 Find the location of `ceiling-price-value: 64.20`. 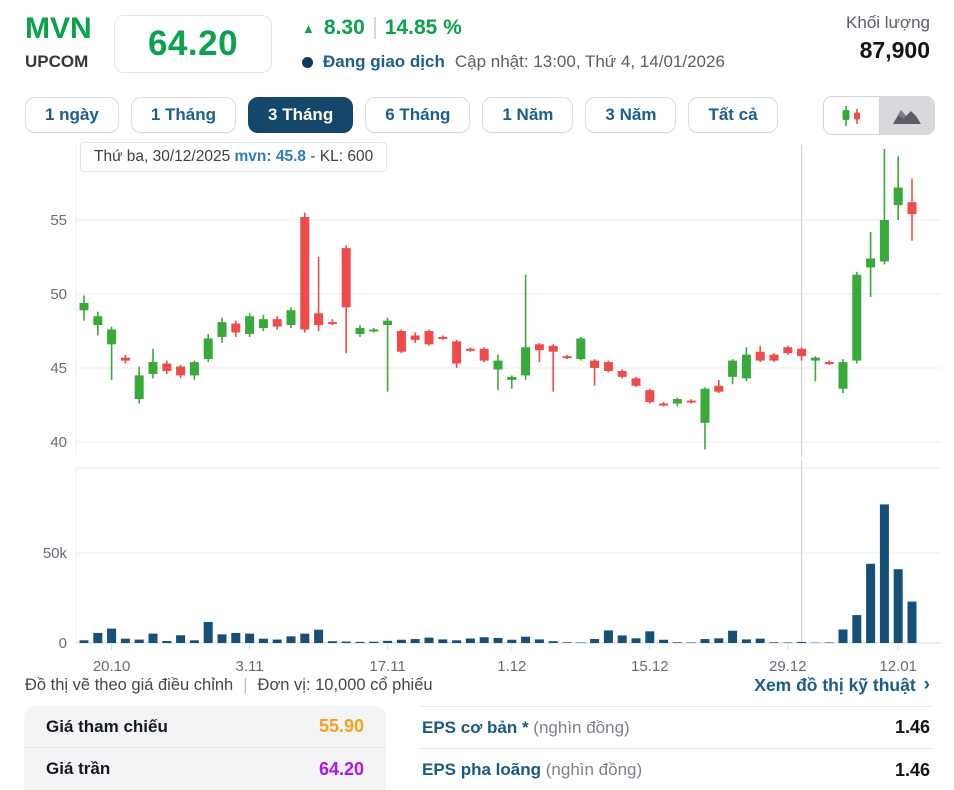

ceiling-price-value: 64.20 is located at coordinates (341, 768).